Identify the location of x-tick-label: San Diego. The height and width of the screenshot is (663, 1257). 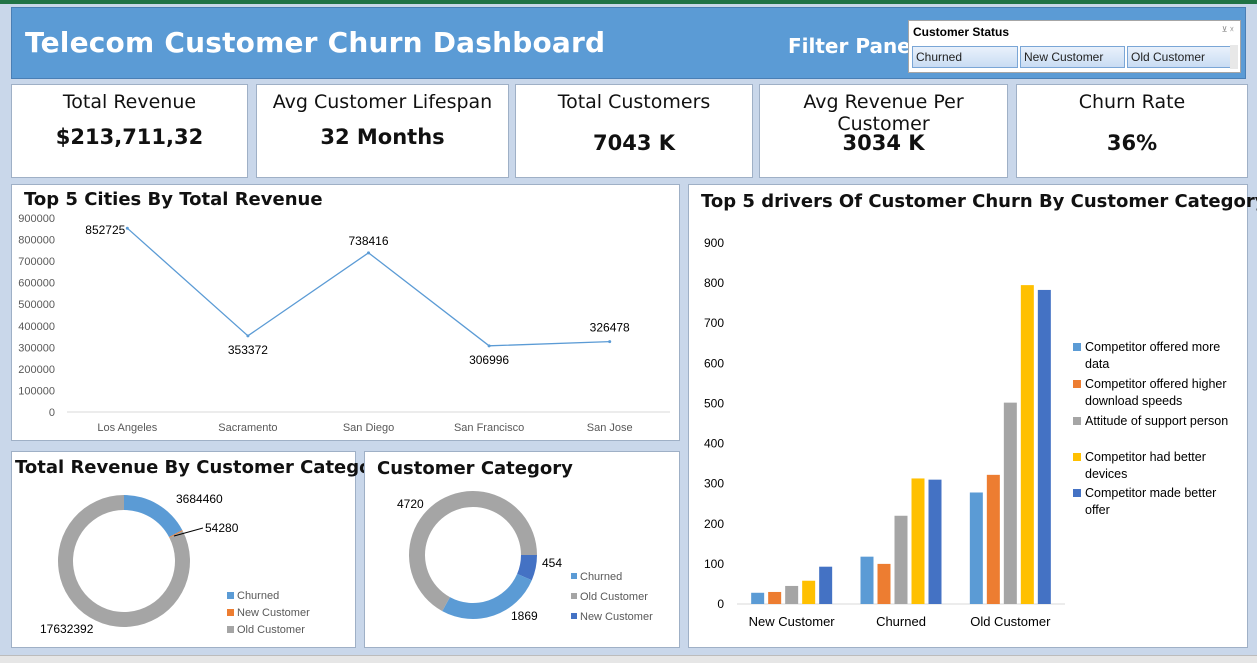
(368, 428).